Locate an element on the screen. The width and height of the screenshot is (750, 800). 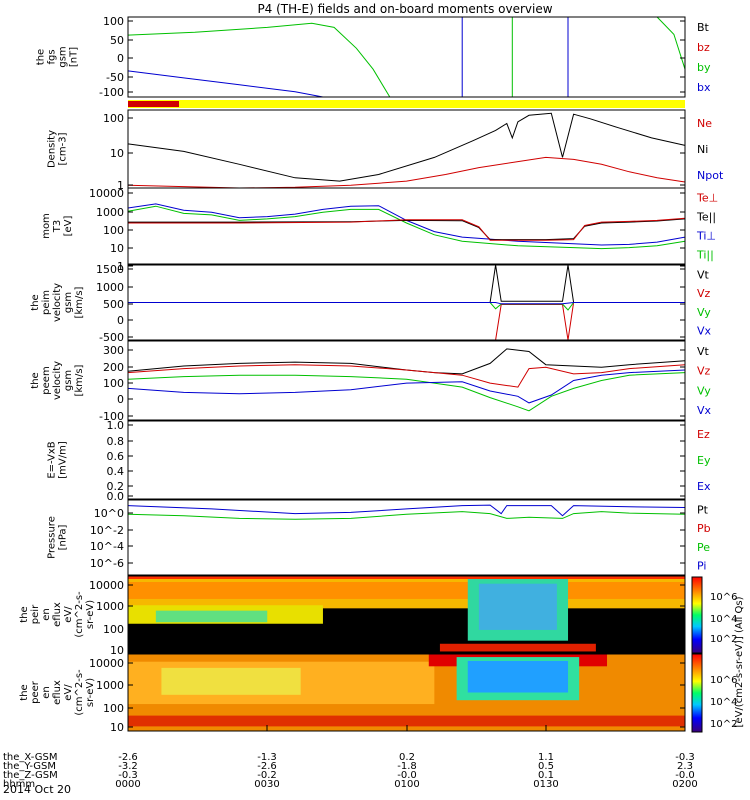
series-line-Ti|| is located at coordinates (406, 227).